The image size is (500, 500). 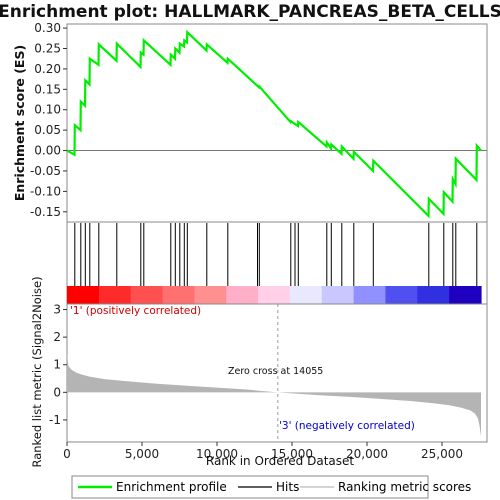 I want to click on hits-panel, so click(x=277, y=263).